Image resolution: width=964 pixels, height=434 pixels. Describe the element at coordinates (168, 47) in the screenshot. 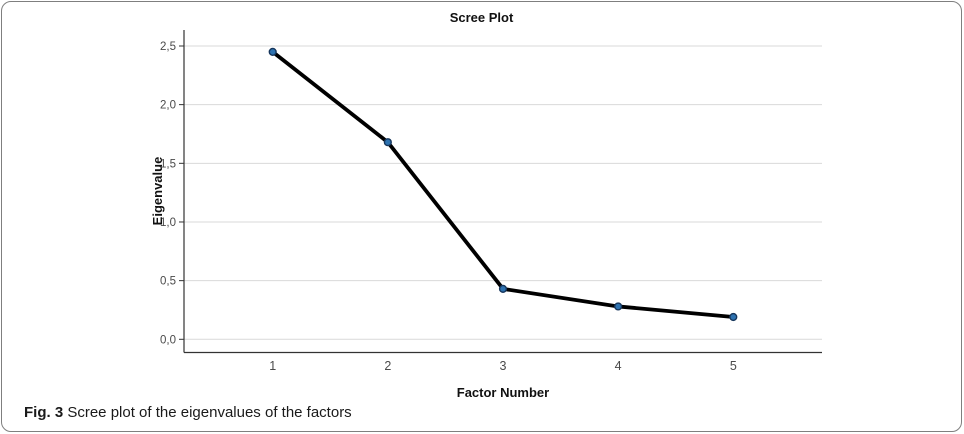

I see `y-tick-label: 2,5` at that location.